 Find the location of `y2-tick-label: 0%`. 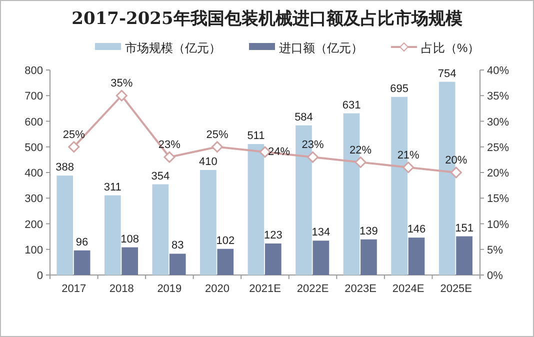

y2-tick-label: 0% is located at coordinates (495, 276).